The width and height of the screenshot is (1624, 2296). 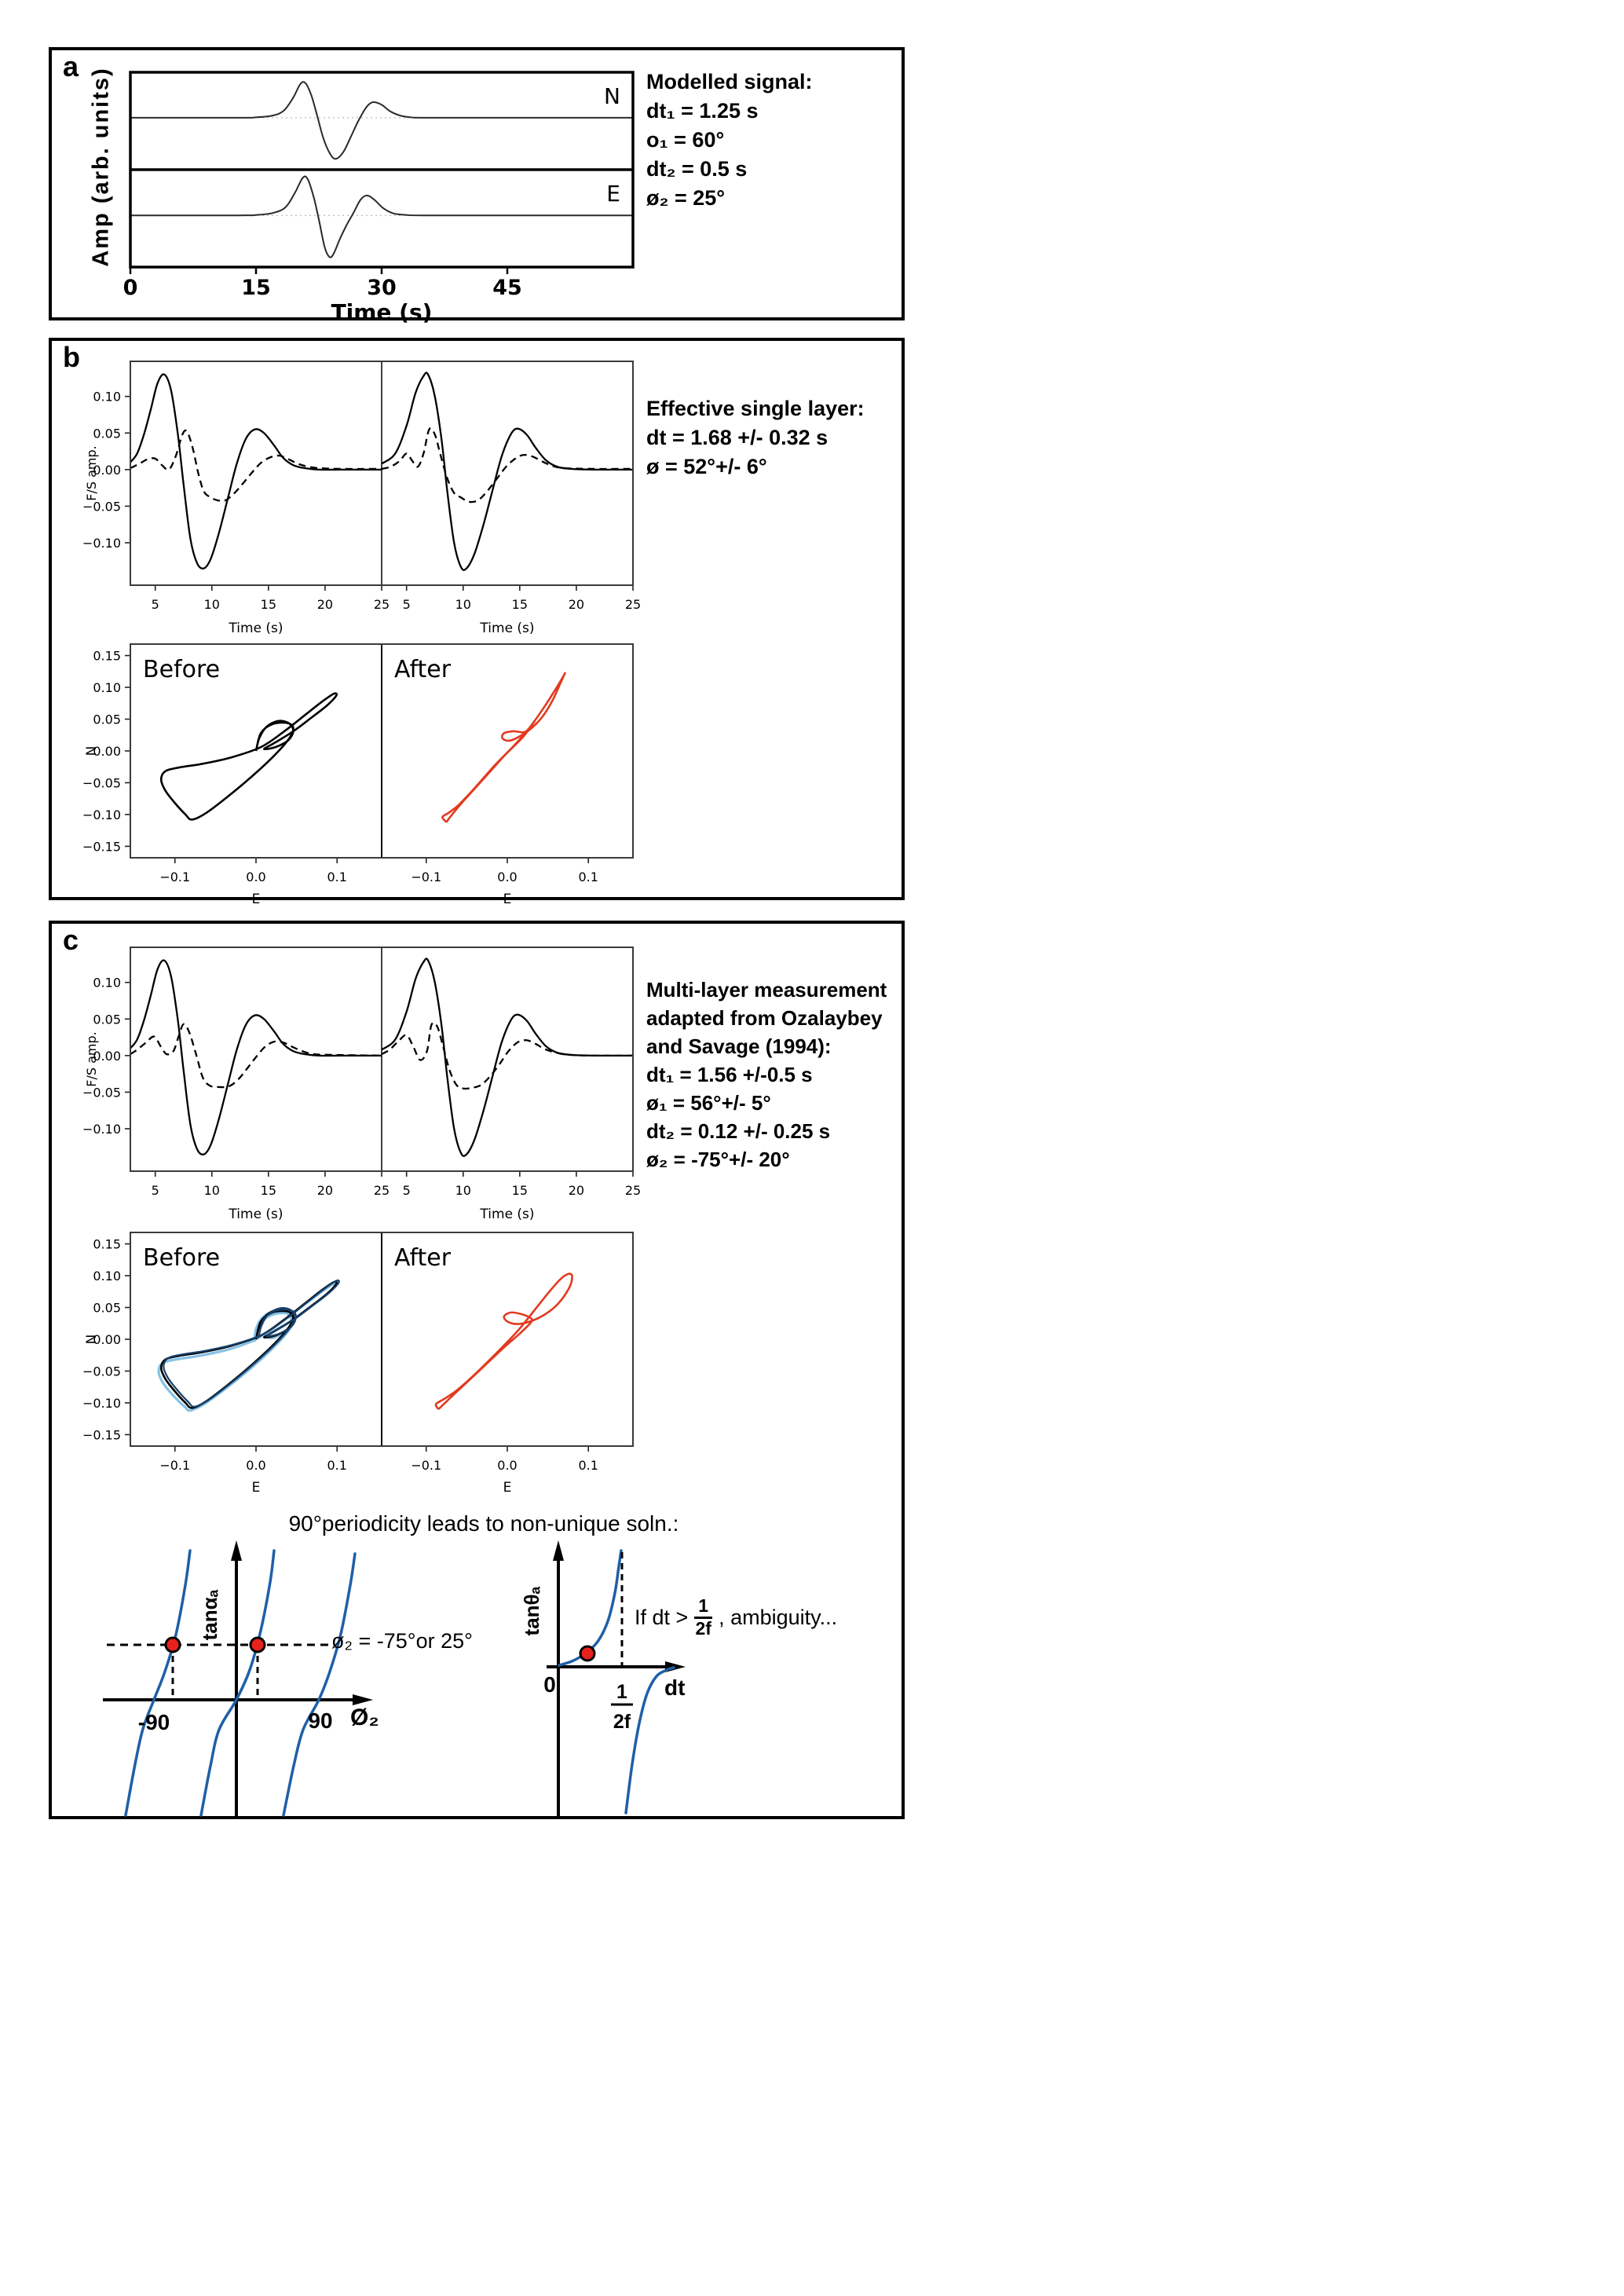 What do you see at coordinates (381, 121) in the screenshot?
I see `trace-N` at bounding box center [381, 121].